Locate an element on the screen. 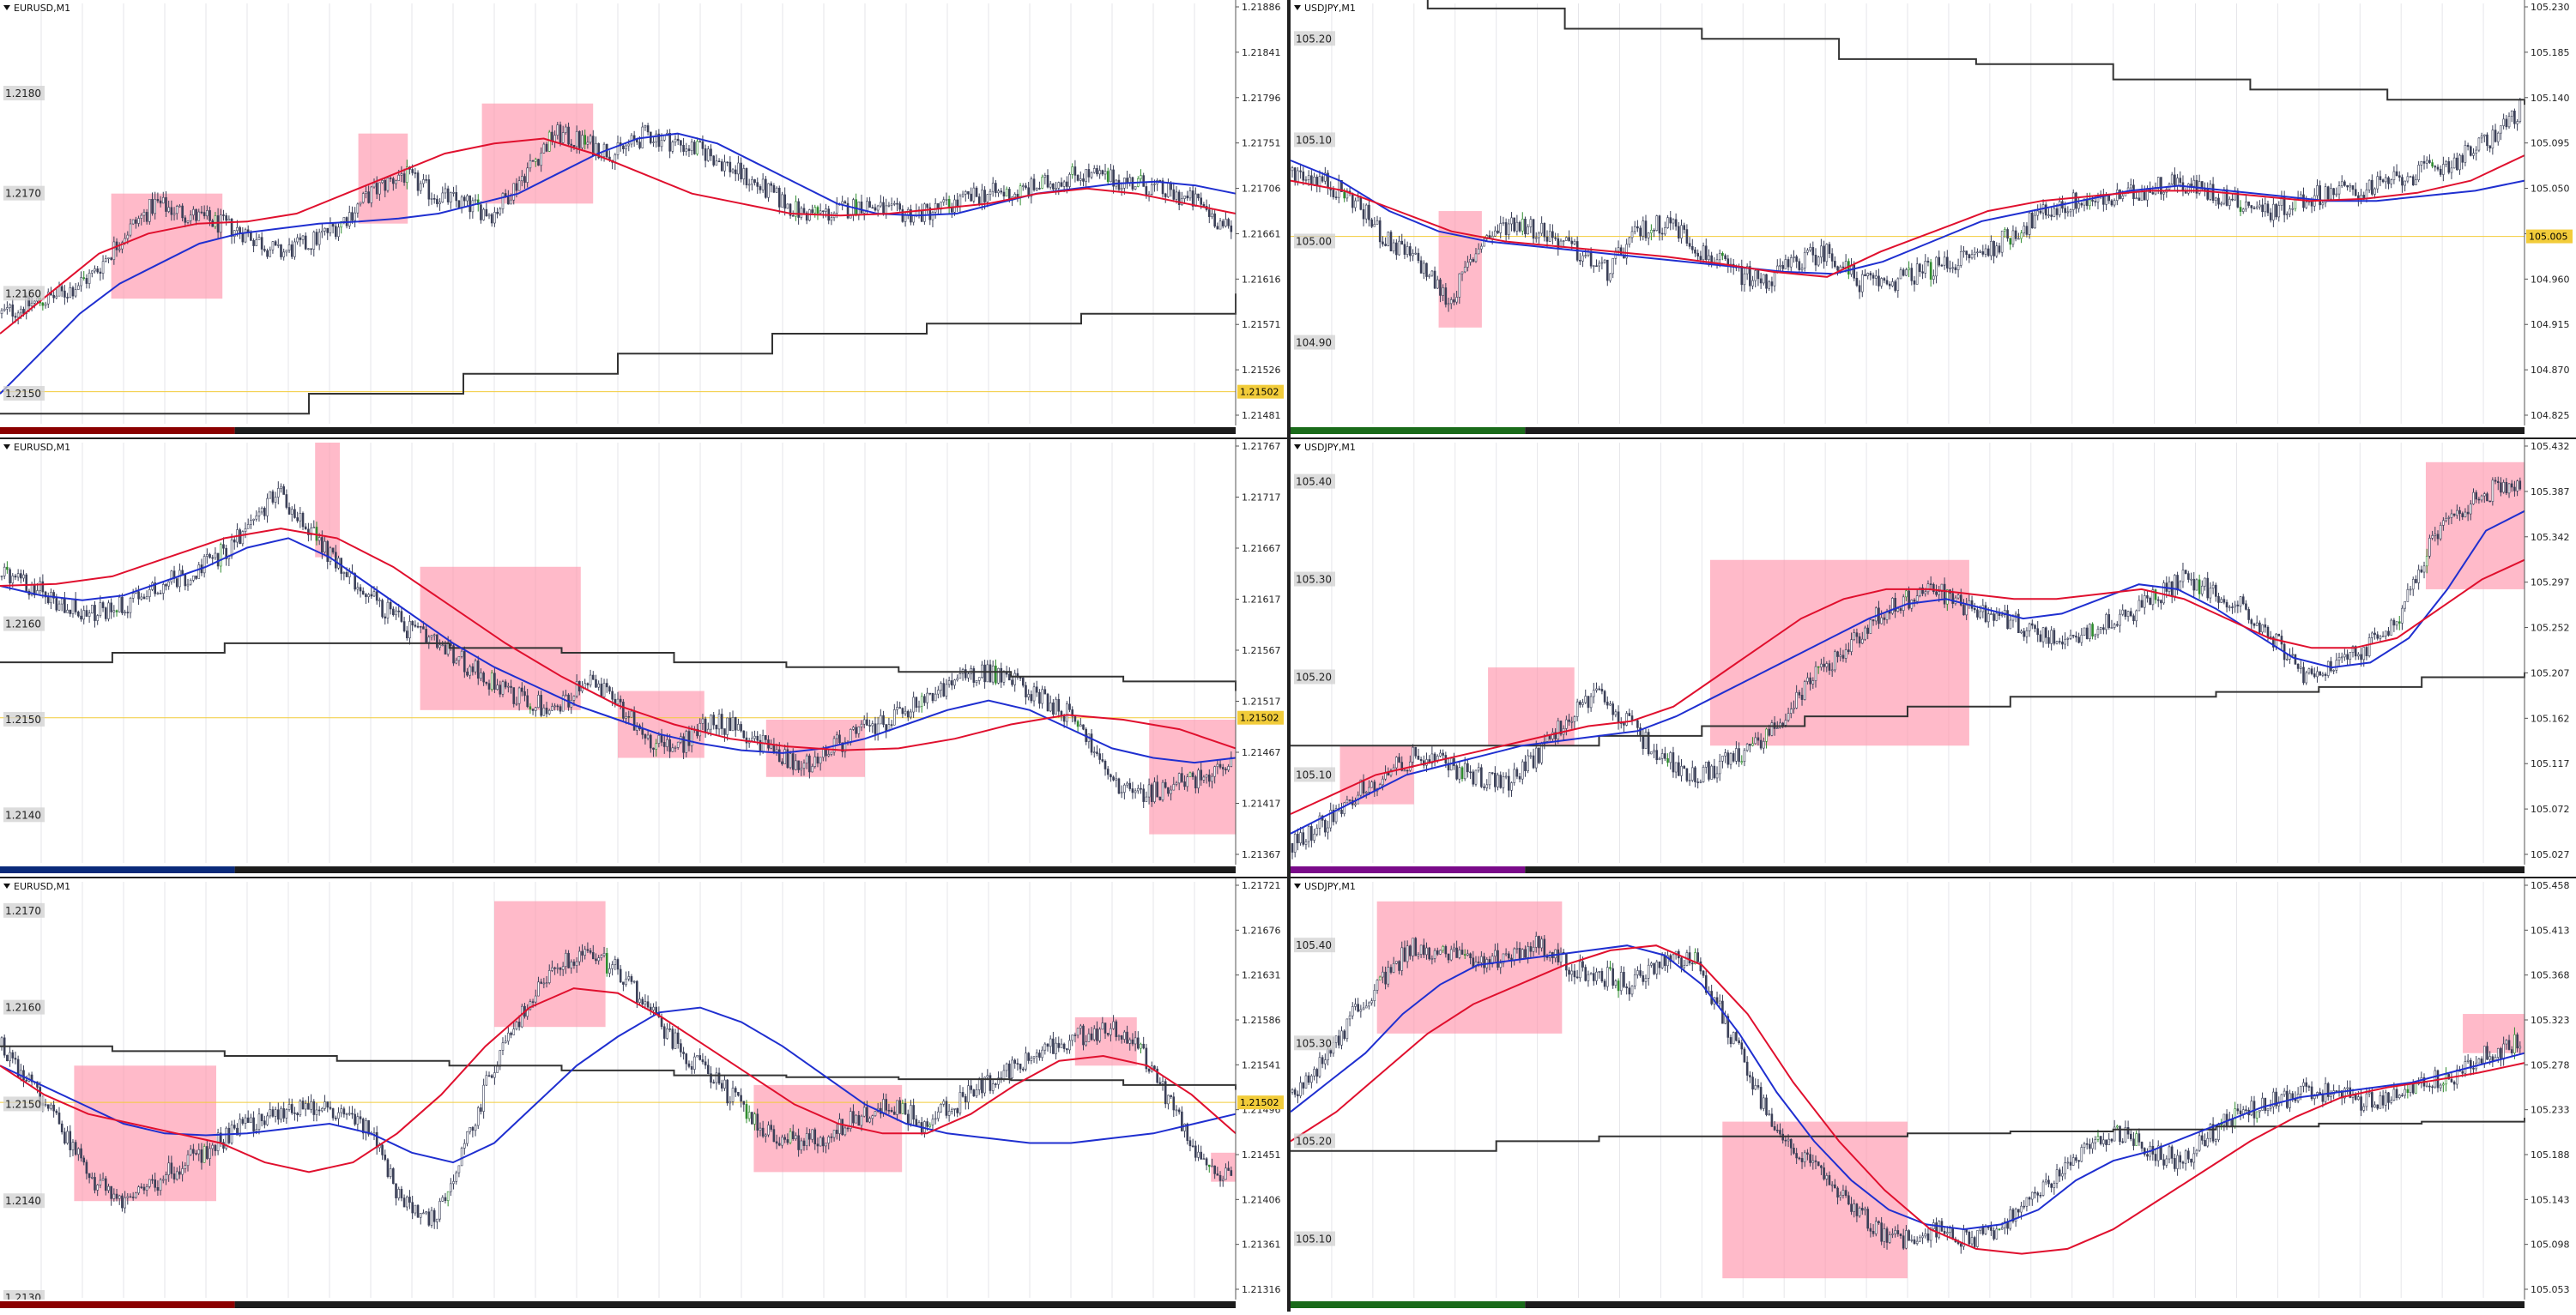 This screenshot has height=1315, width=2576. time-axis-session-bar is located at coordinates (118, 430).